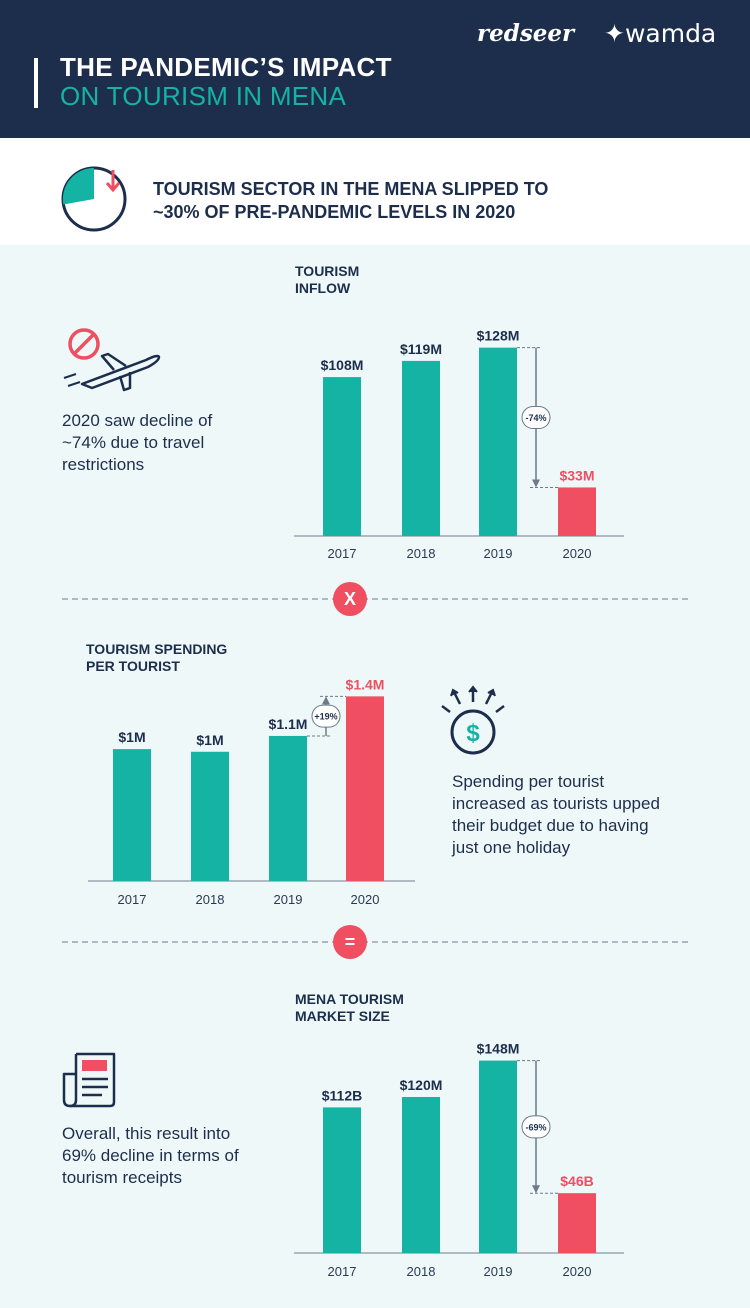  What do you see at coordinates (342, 1016) in the screenshot?
I see `market-title-line-2: MARKET SIZE` at bounding box center [342, 1016].